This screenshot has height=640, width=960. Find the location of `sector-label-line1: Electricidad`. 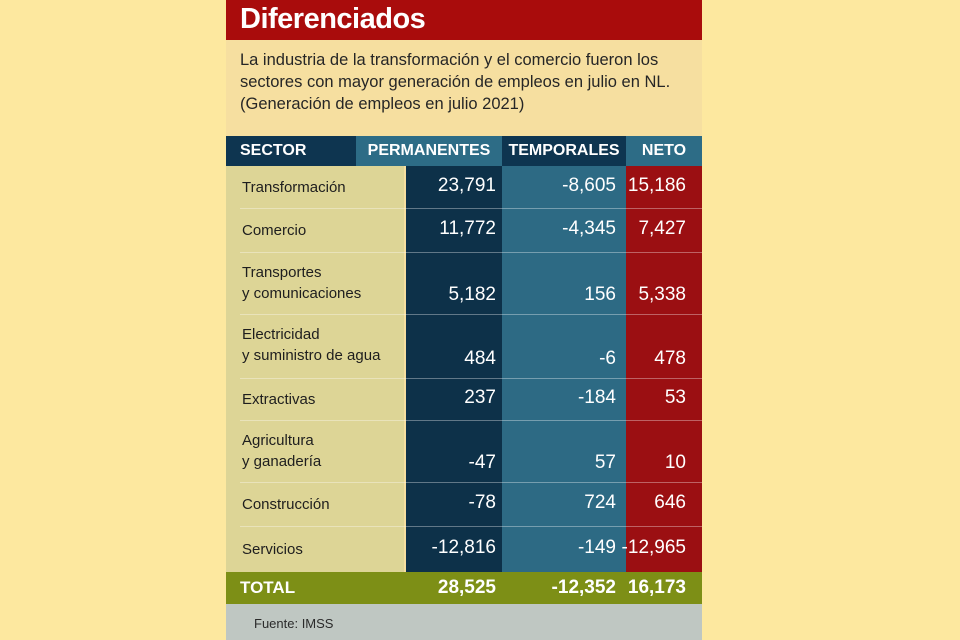

sector-label-line1: Electricidad is located at coordinates (281, 334).